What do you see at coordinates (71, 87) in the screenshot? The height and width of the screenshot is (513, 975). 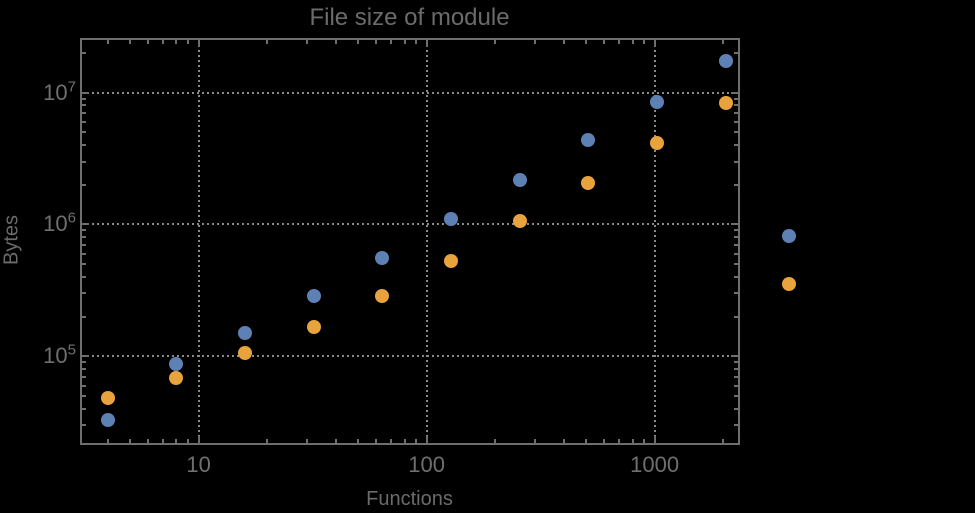 I see `y-tick-exponent: 7` at bounding box center [71, 87].